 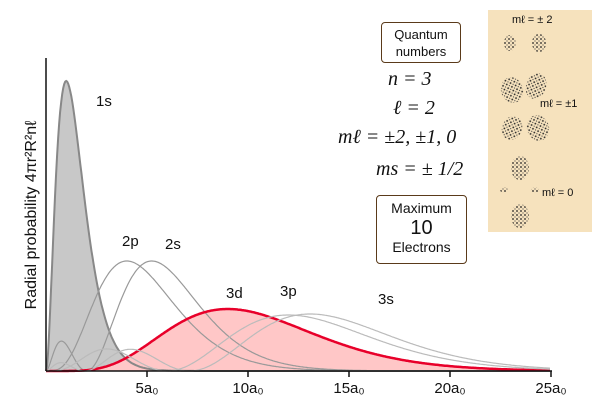 I want to click on maximum-label: Maximum, so click(x=421, y=208).